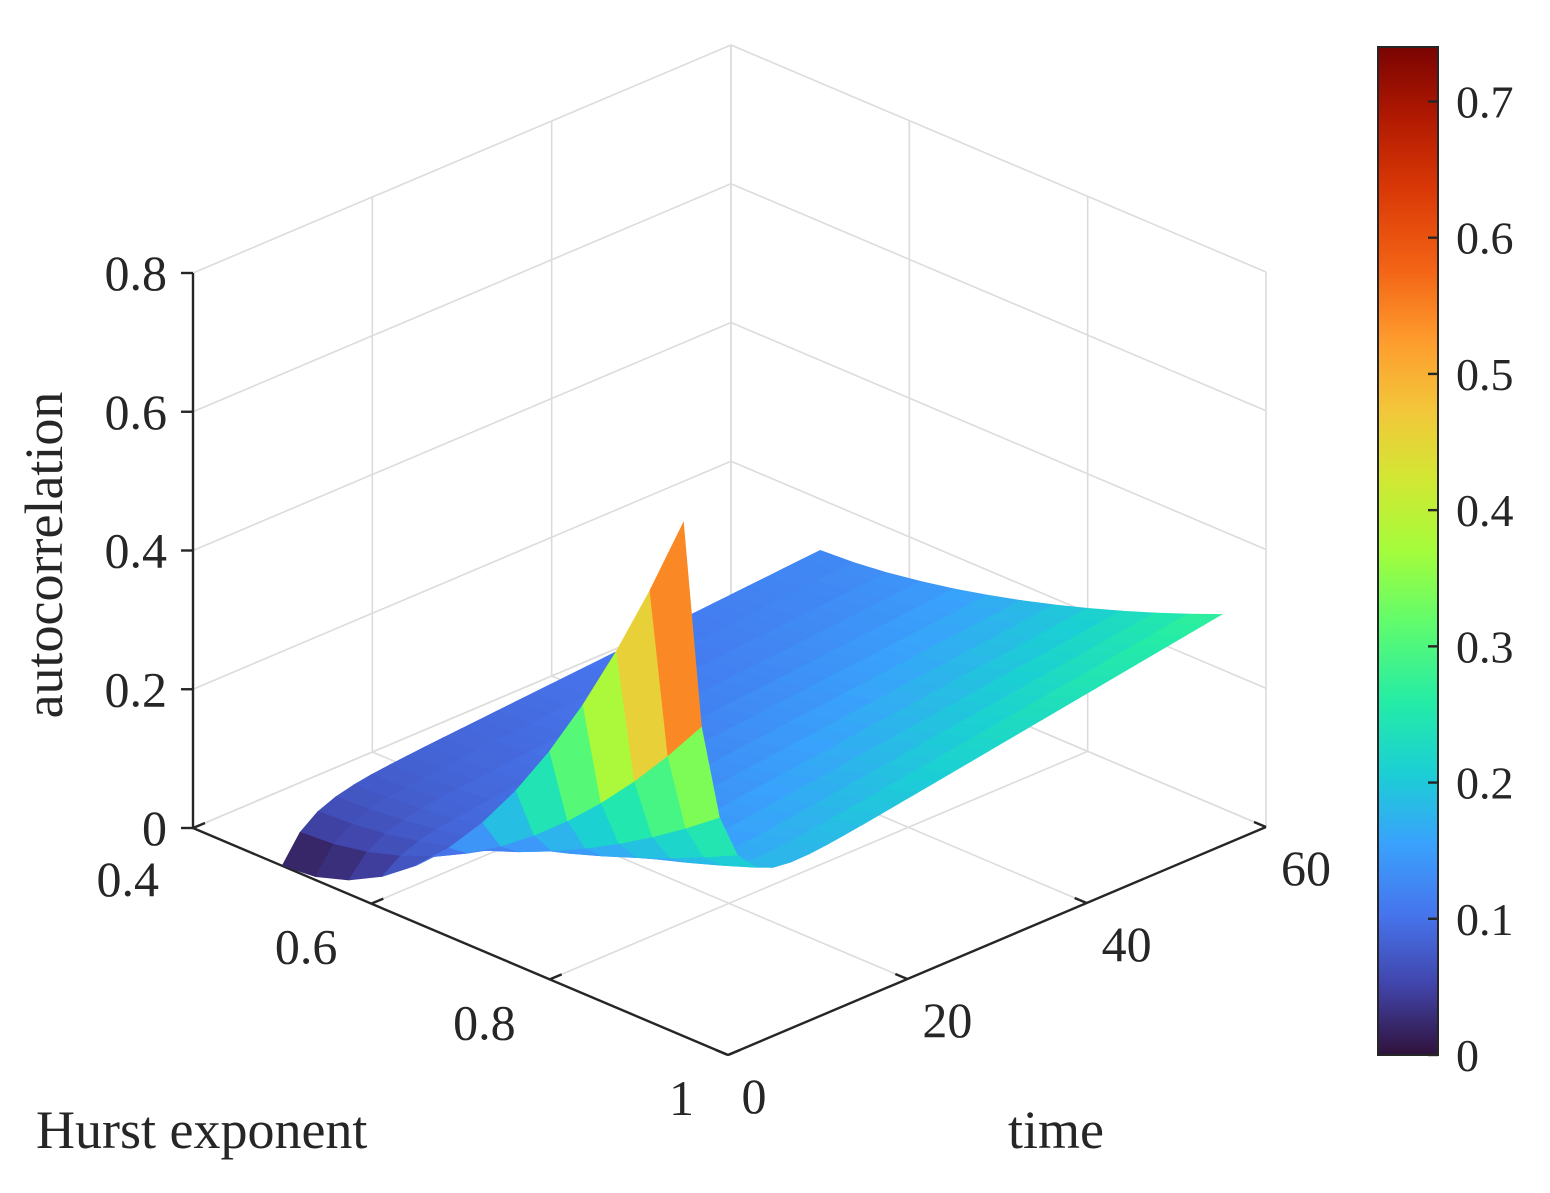  I want to click on y-tick-label: 0.6, so click(306, 947).